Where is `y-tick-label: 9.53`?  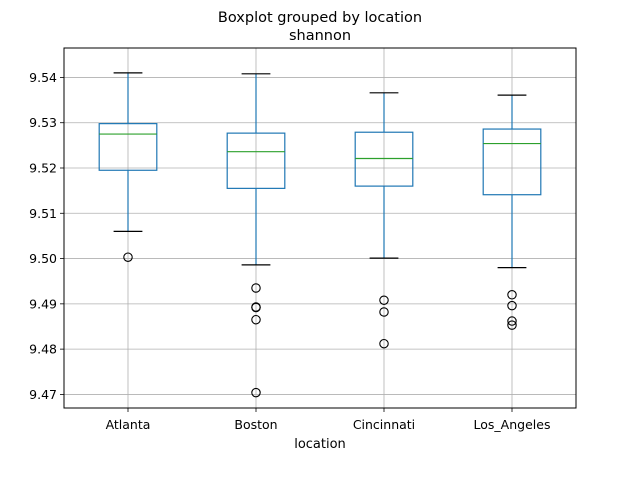
y-tick-label: 9.53 is located at coordinates (43, 122).